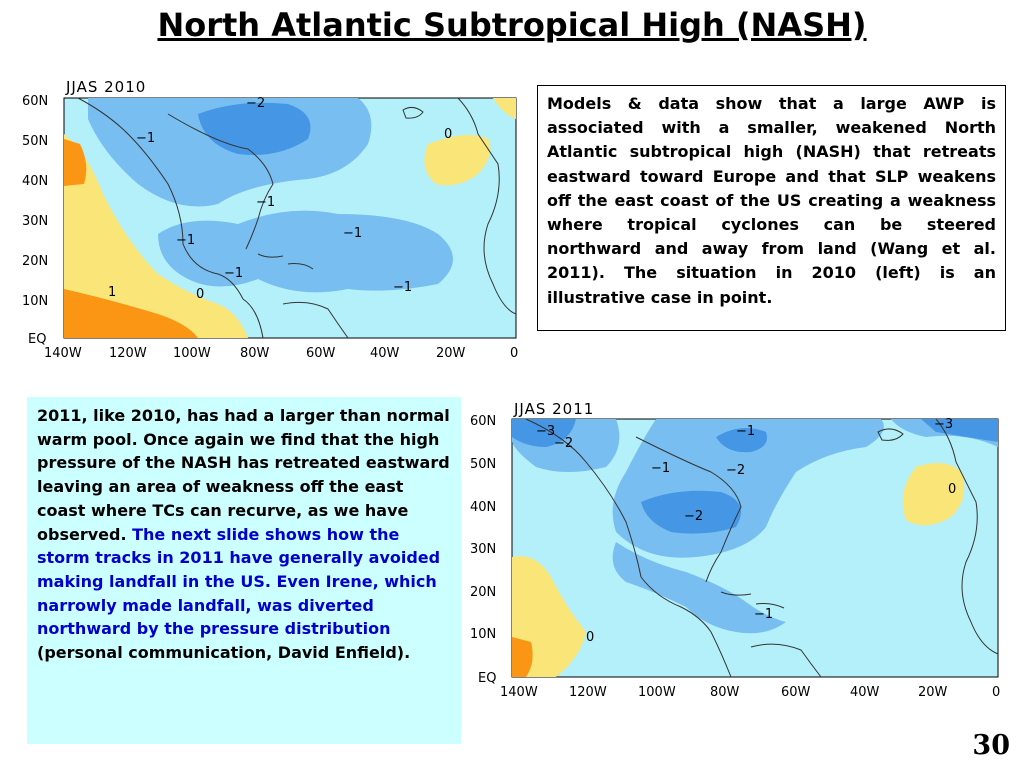 This screenshot has height=768, width=1024. Describe the element at coordinates (553, 409) in the screenshot. I see `map-2011-title: JJAS 2011` at that location.